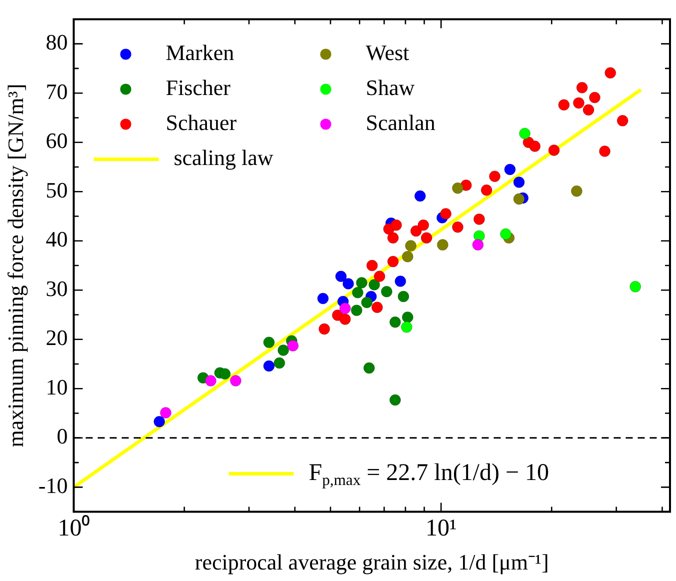 The height and width of the screenshot is (581, 676). I want to click on y-tick-label: 20, so click(57, 337).